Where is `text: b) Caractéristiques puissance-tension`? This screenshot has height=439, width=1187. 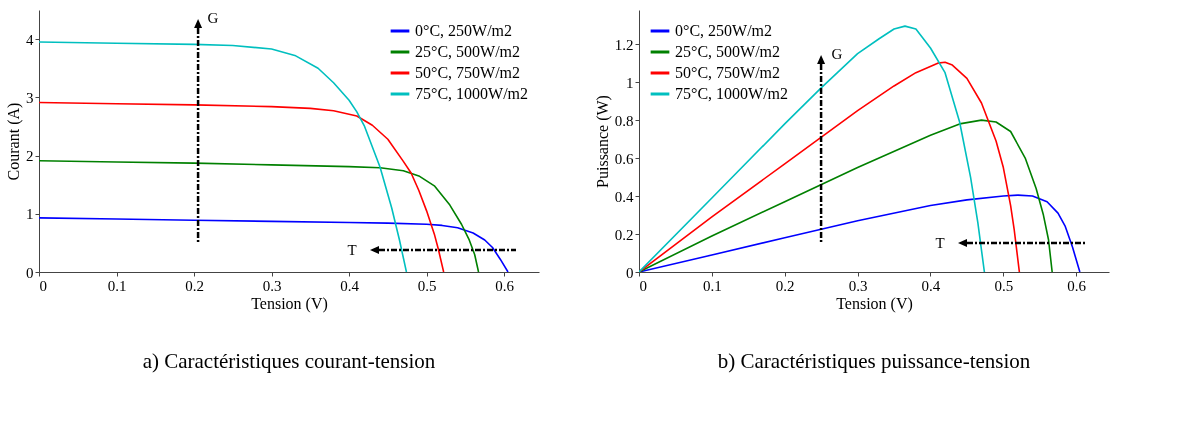
text: b) Caractéristiques puissance-tension is located at coordinates (874, 361).